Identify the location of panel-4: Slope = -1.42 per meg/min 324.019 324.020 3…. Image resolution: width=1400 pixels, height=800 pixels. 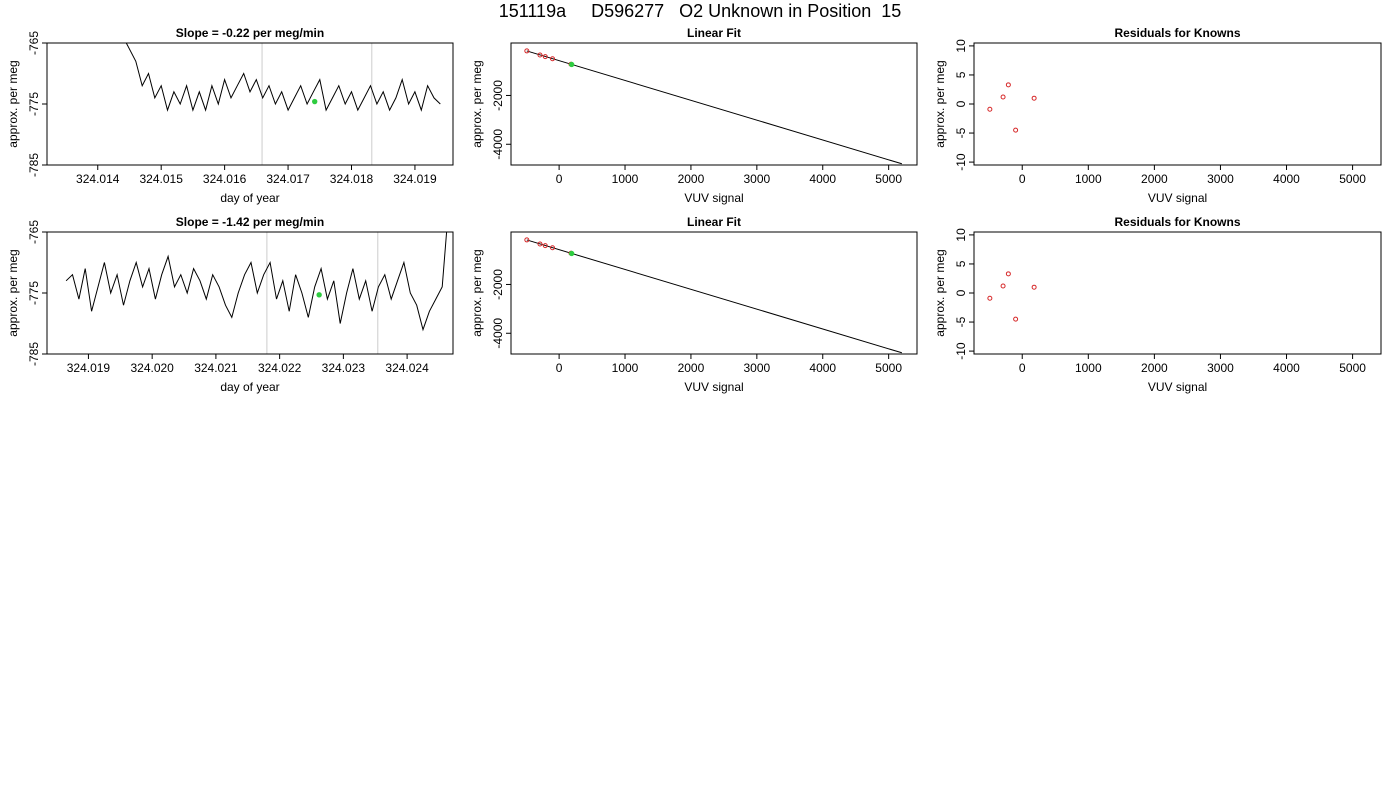
(230, 304).